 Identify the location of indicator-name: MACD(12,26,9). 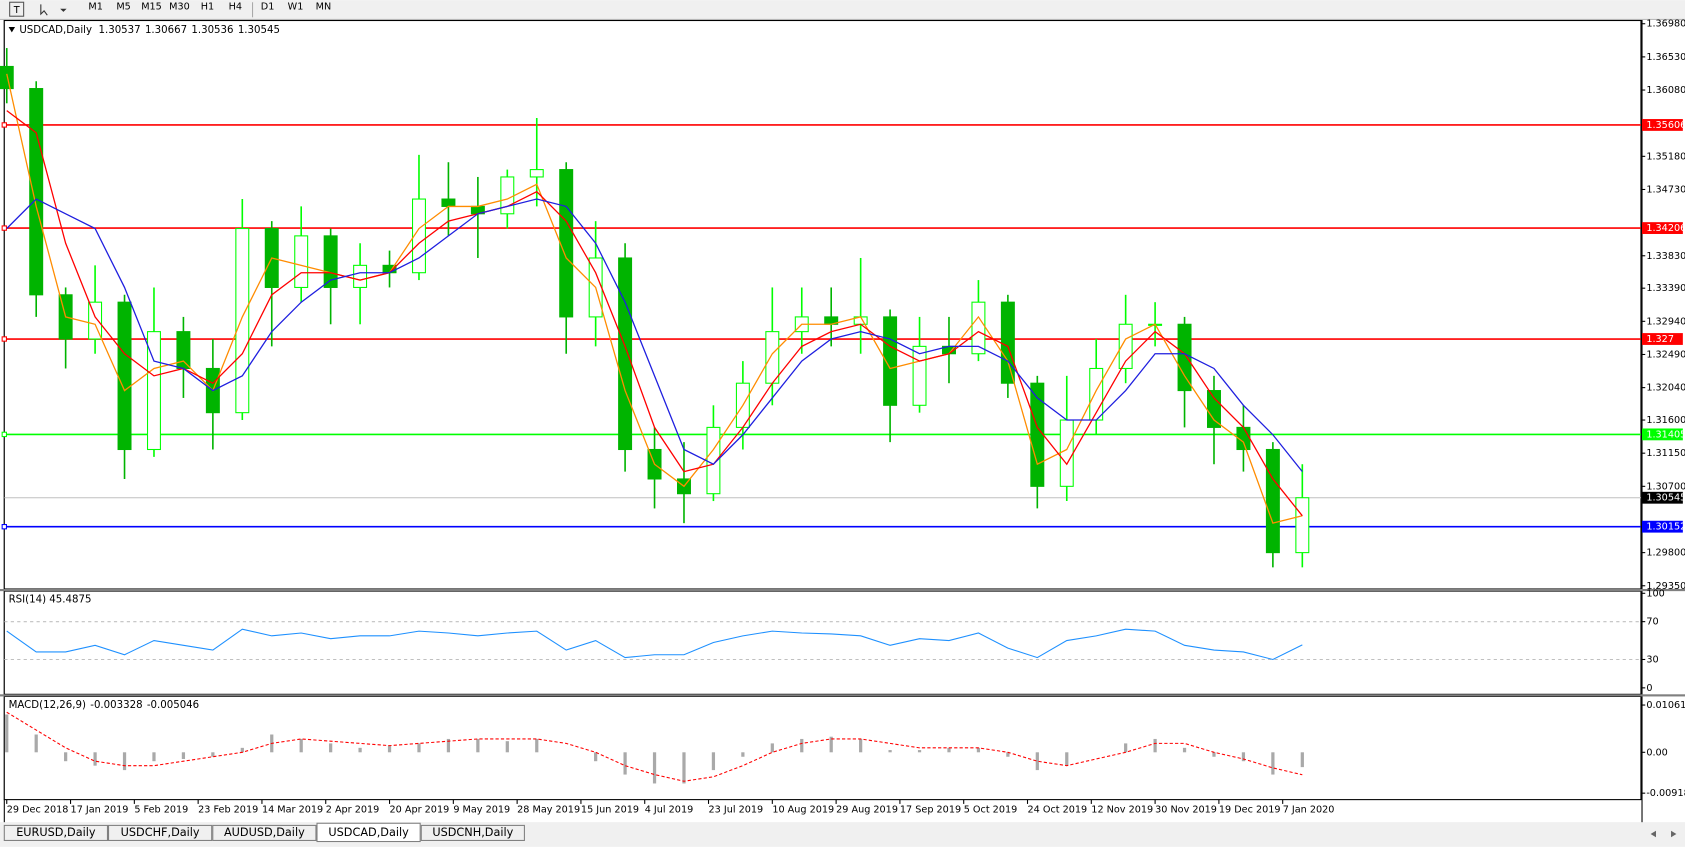
(47, 705).